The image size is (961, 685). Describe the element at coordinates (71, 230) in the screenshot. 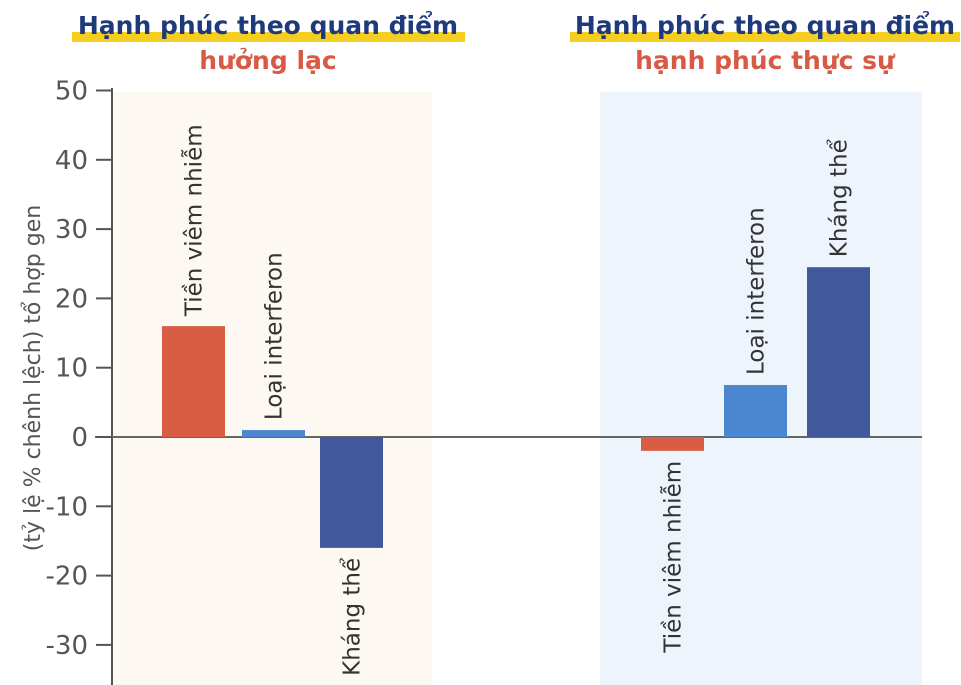

I see `y-tick-label: 30` at that location.